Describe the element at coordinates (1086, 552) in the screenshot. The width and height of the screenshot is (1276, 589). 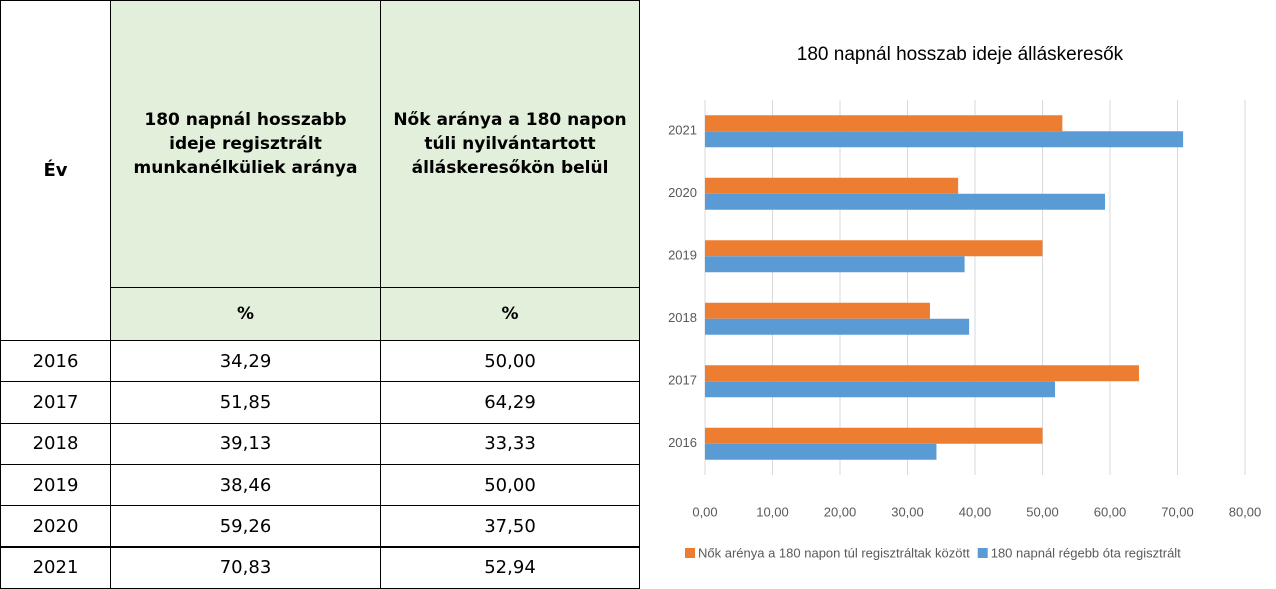
I see `legend-label: 180 napnál régebb óta regisztrált` at that location.